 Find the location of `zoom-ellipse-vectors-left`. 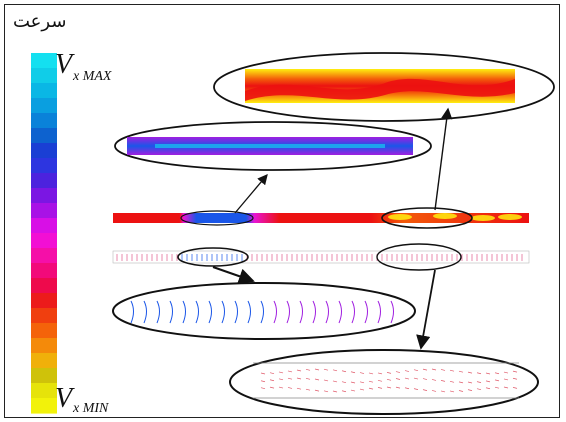

zoom-ellipse-vectors-left is located at coordinates (264, 311).